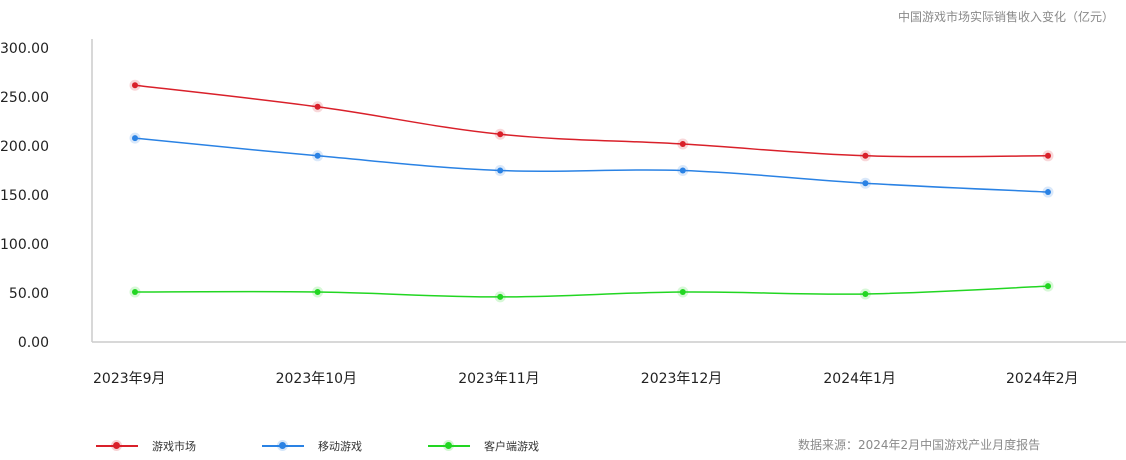  I want to click on legend: 游戏市场 移动游戏 客户端游戏, so click(350, 446).